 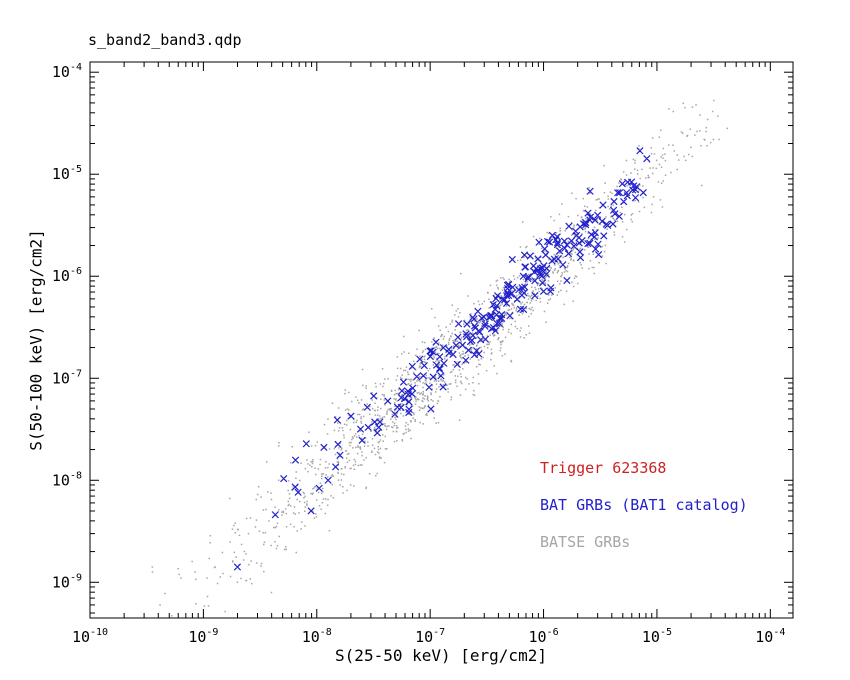 I want to click on legend-batse-grbs: BATSE GRBs, so click(x=585, y=542).